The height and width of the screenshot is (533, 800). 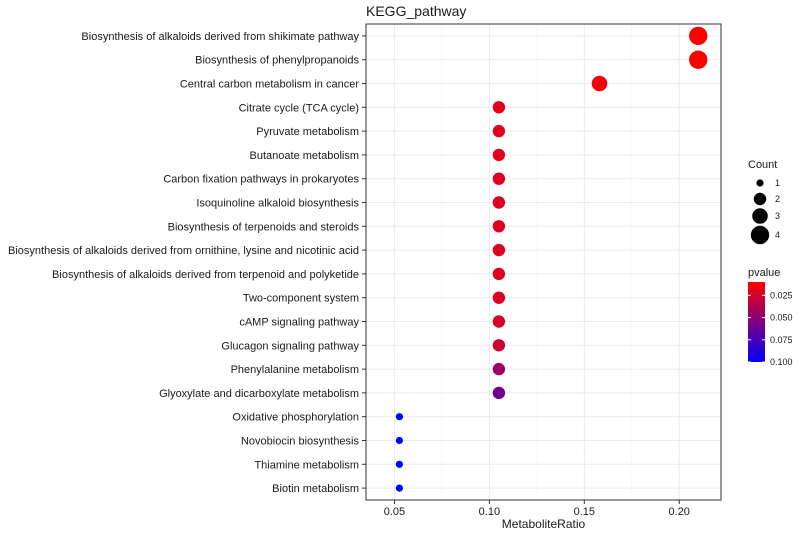 What do you see at coordinates (264, 227) in the screenshot?
I see `y-tick-label: Biosynthesis of terpenoids and steroids` at bounding box center [264, 227].